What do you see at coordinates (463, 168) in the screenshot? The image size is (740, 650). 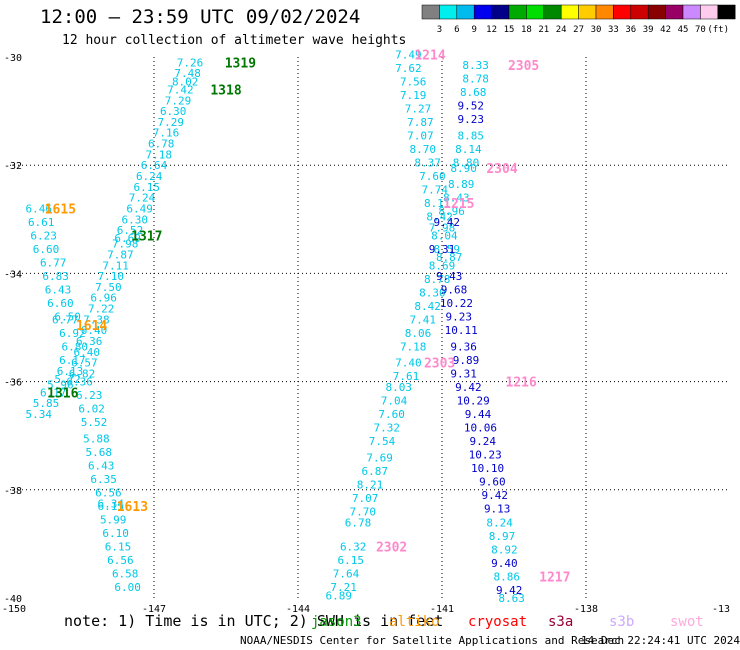 I see `wave-height-label: 8.90` at bounding box center [463, 168].